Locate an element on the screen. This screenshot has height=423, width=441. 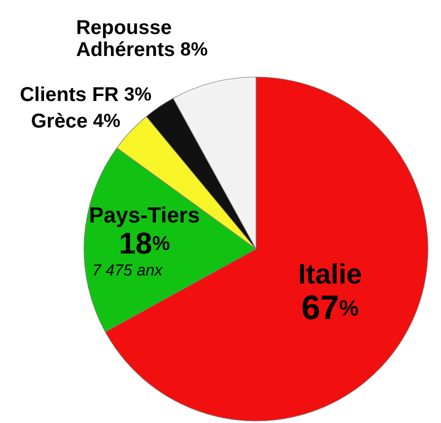
slice-label: Clients FR is located at coordinates (70, 95).